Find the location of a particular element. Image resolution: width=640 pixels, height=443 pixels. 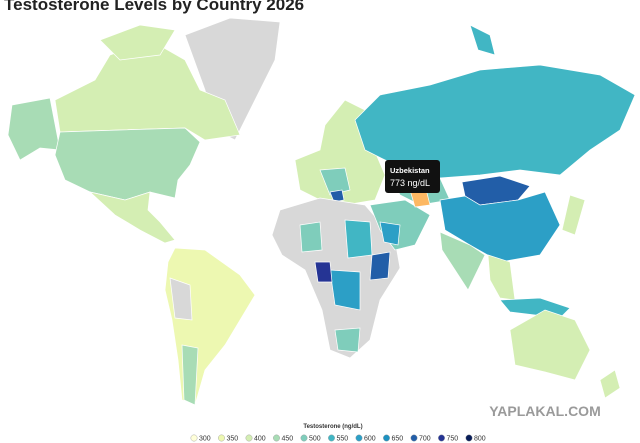

legend-label: 500 is located at coordinates (315, 439).